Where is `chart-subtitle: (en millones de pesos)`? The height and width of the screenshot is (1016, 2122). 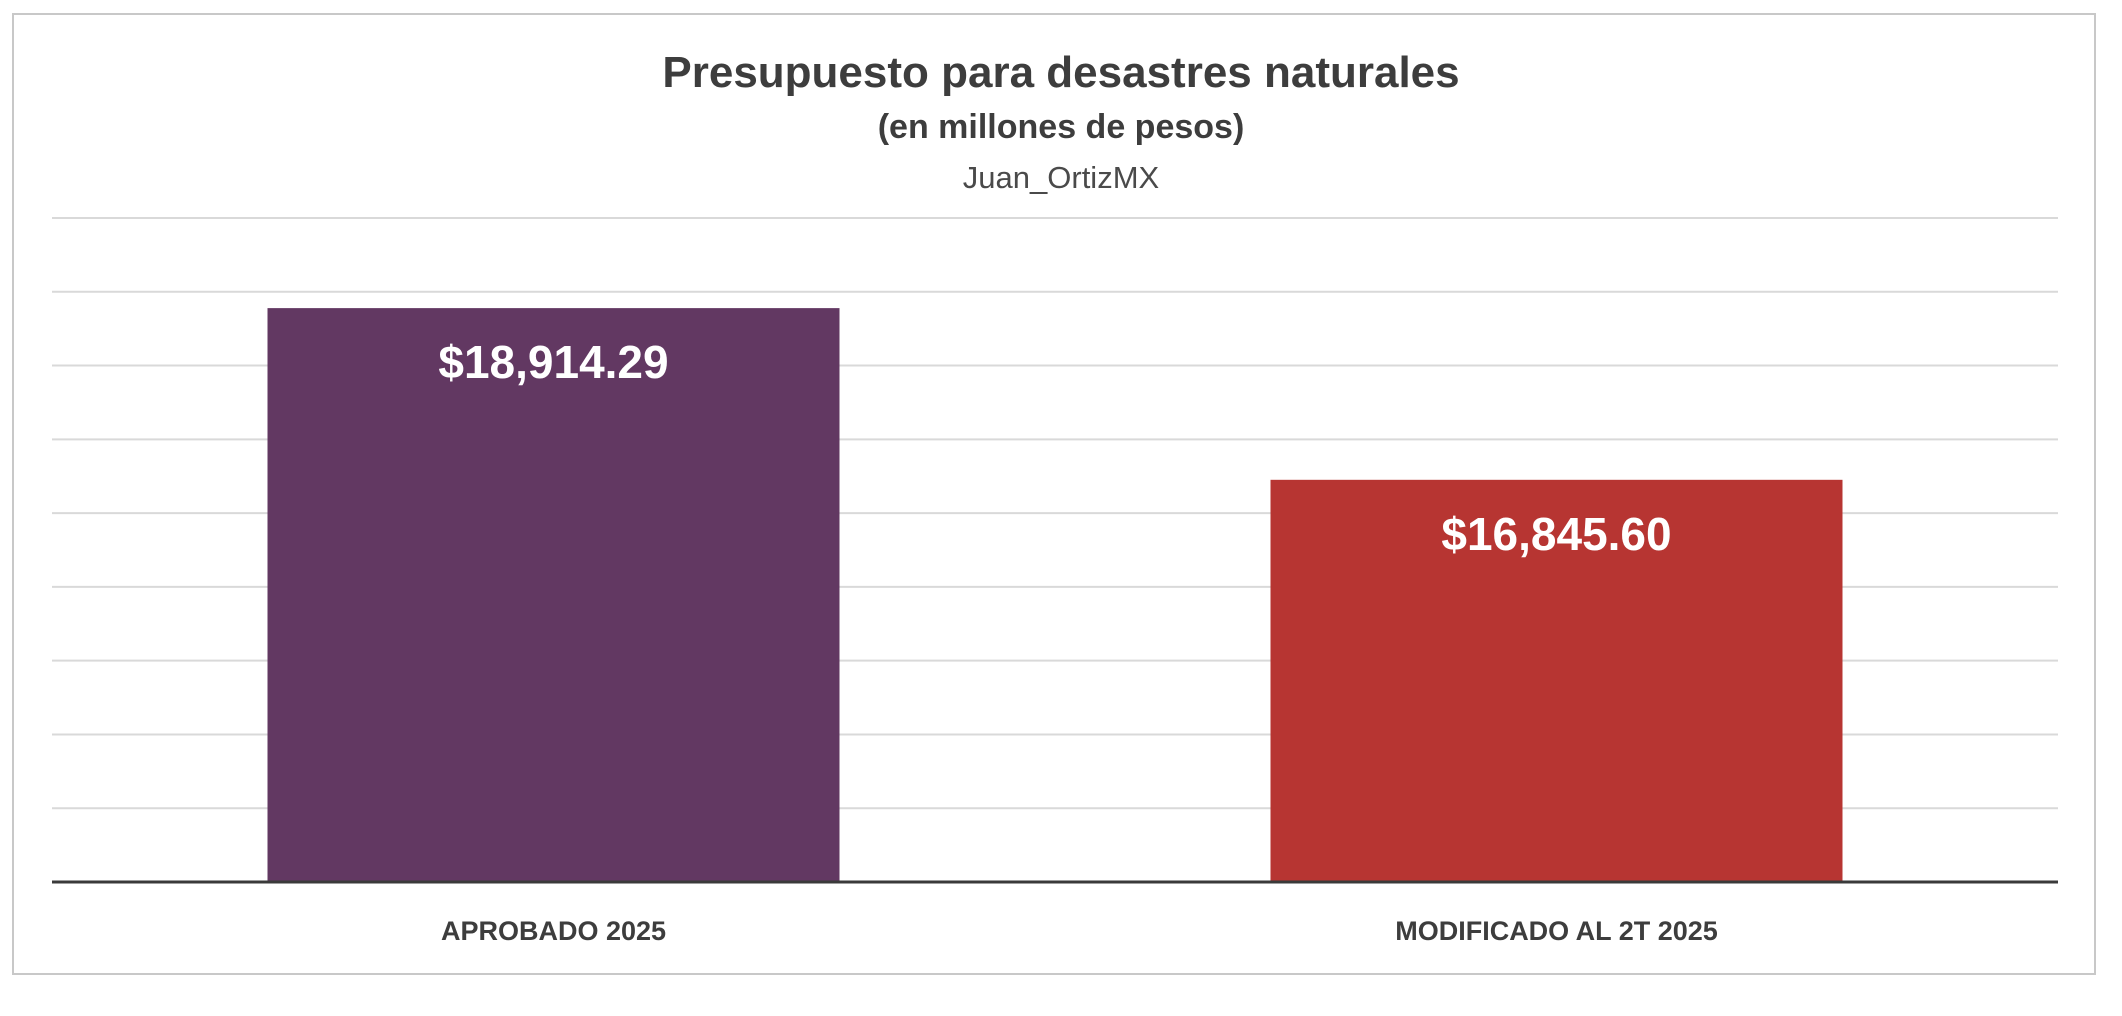
chart-subtitle: (en millones de pesos) is located at coordinates (1061, 127).